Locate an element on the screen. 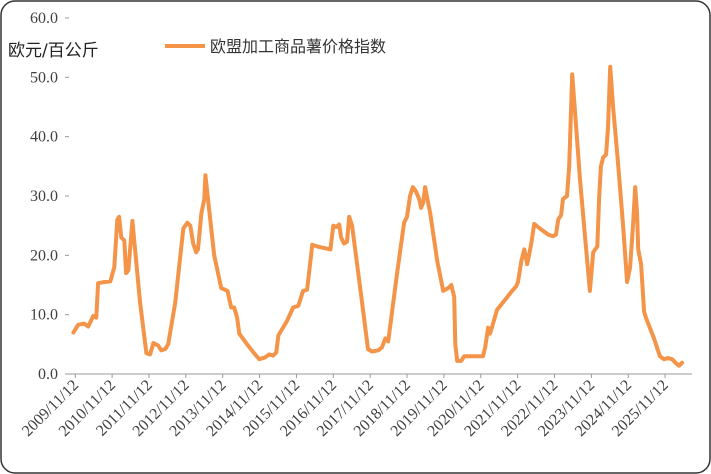 The image size is (711, 474). y-tick-label: 10.0 is located at coordinates (44, 315).